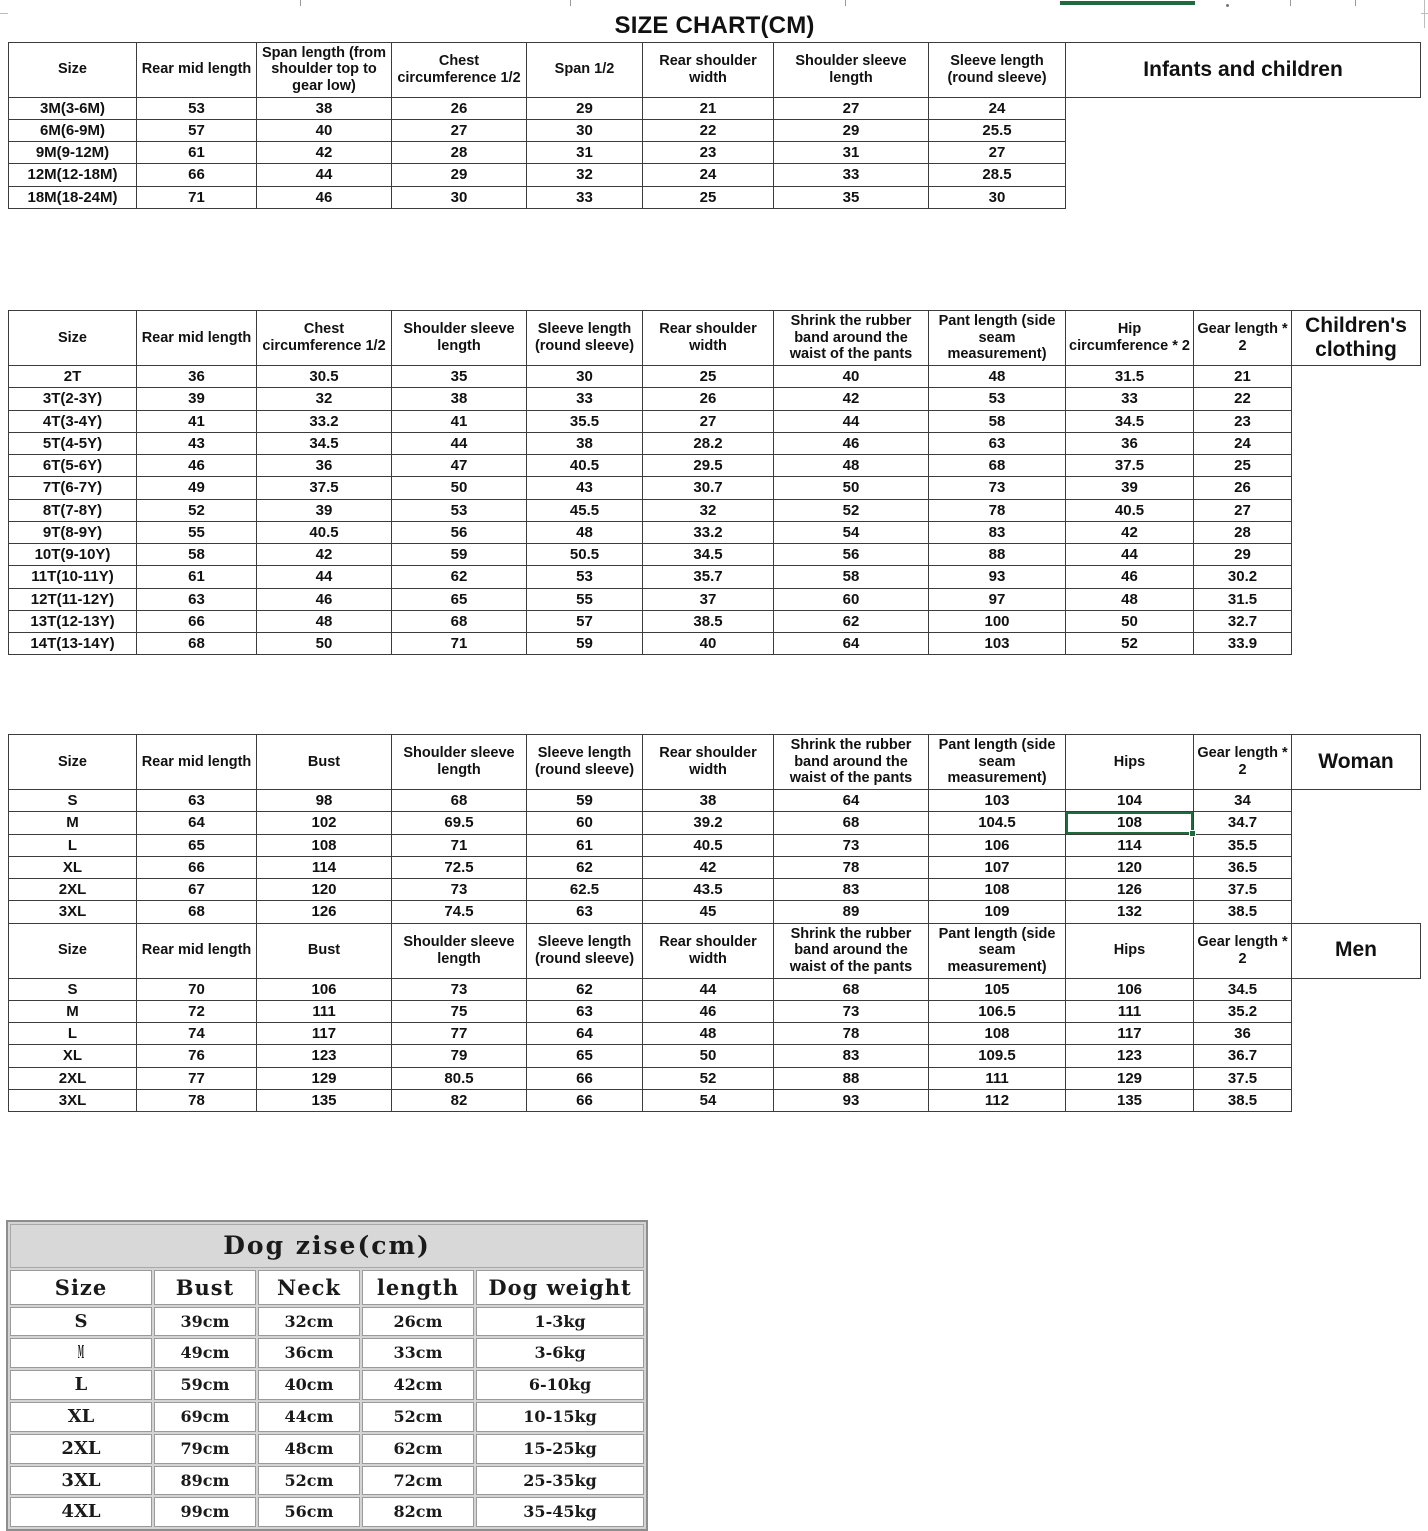  What do you see at coordinates (997, 130) in the screenshot?
I see `table-cell: 25.5` at bounding box center [997, 130].